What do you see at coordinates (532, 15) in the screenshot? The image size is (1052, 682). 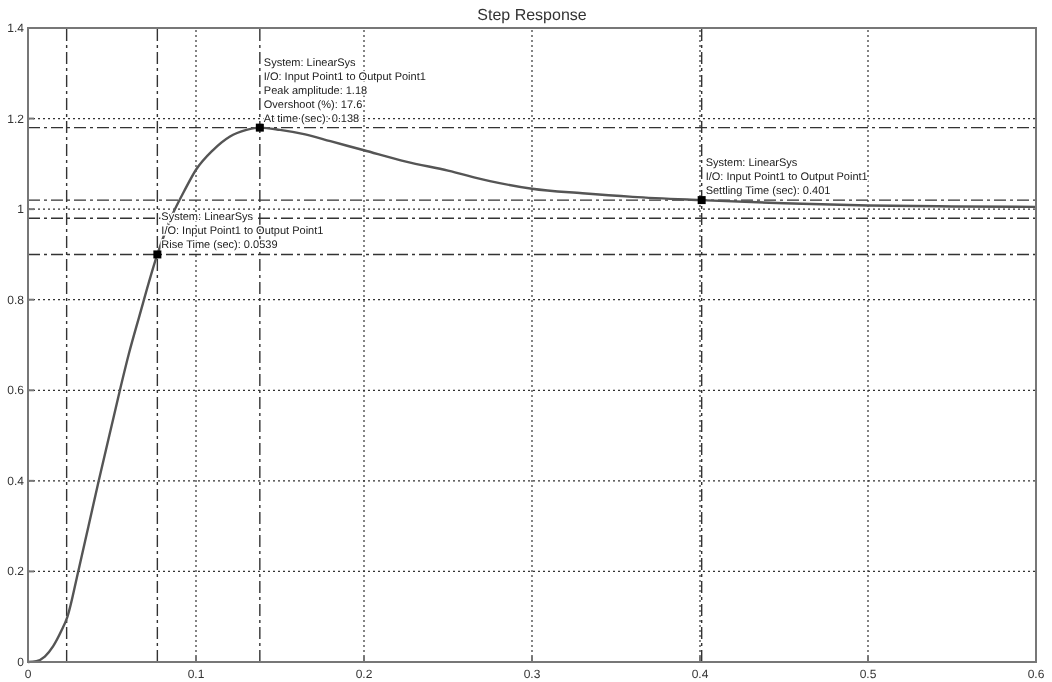 I see `chart-title: Step Response` at bounding box center [532, 15].